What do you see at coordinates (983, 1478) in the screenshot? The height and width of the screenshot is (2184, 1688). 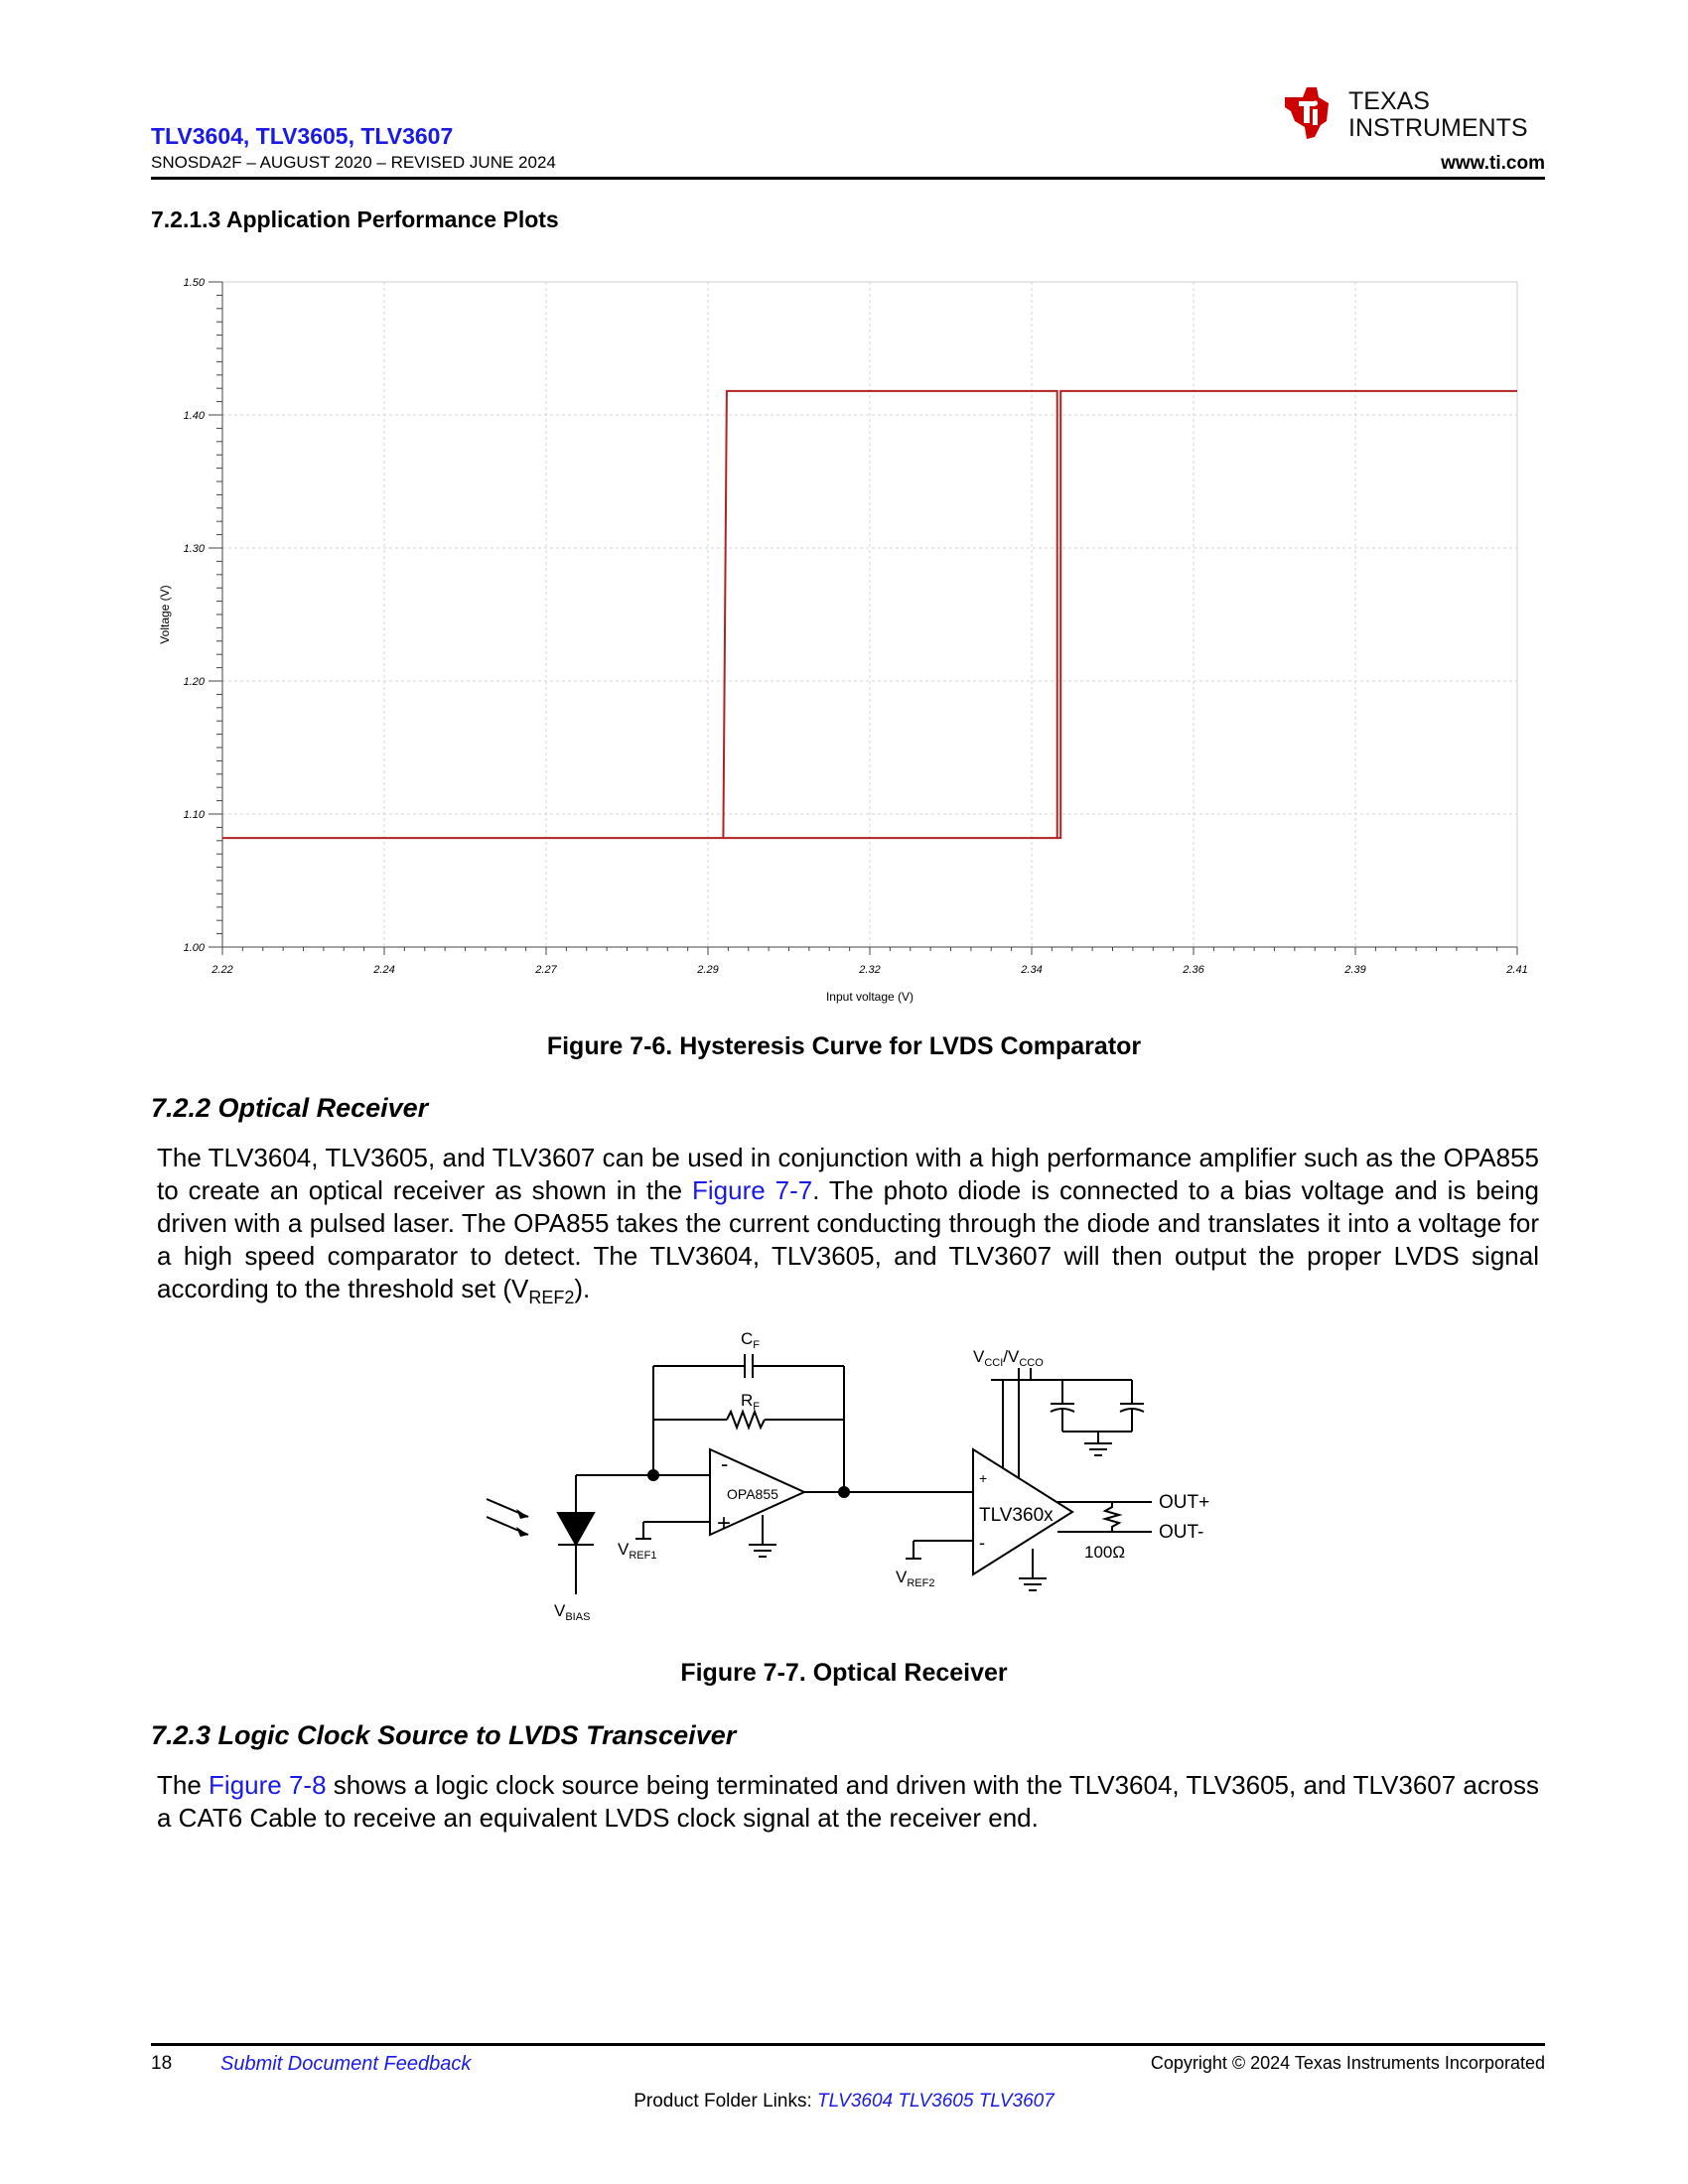 I see `comparator-plus-sign: +` at bounding box center [983, 1478].